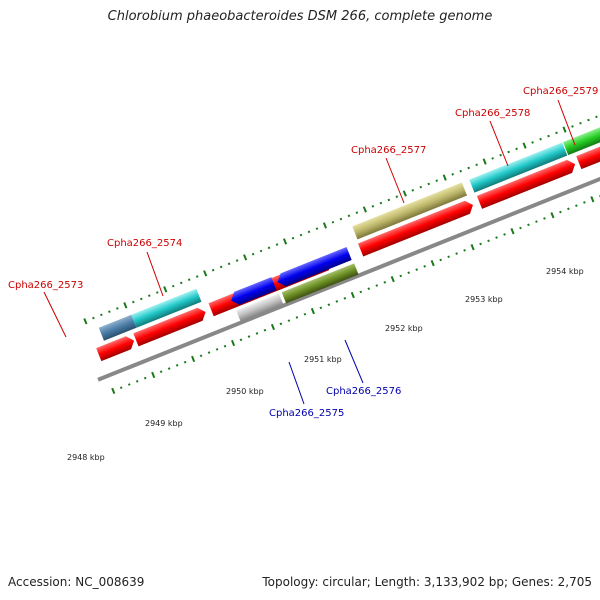 This screenshot has height=600, width=600. Describe the element at coordinates (245, 391) in the screenshot. I see `kbp-label-2950: 2950 kbp` at that location.